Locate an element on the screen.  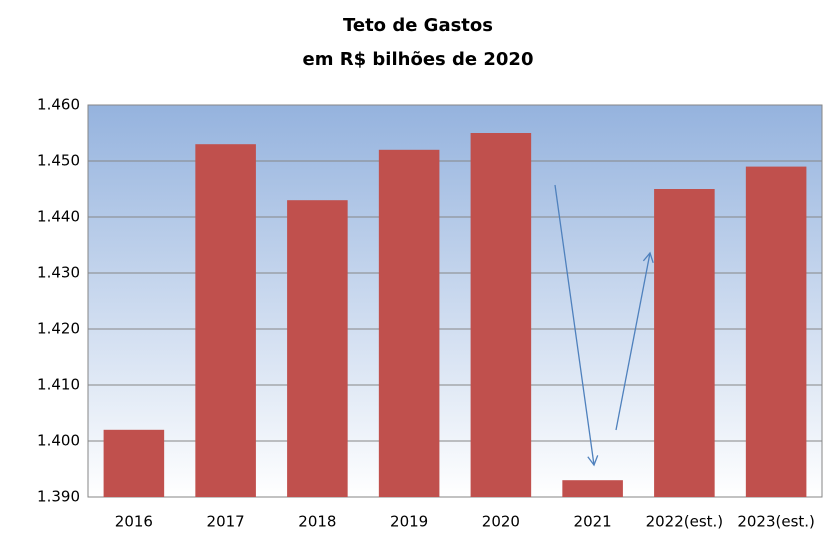
y-tick-label: 1.440 is located at coordinates (58, 217).